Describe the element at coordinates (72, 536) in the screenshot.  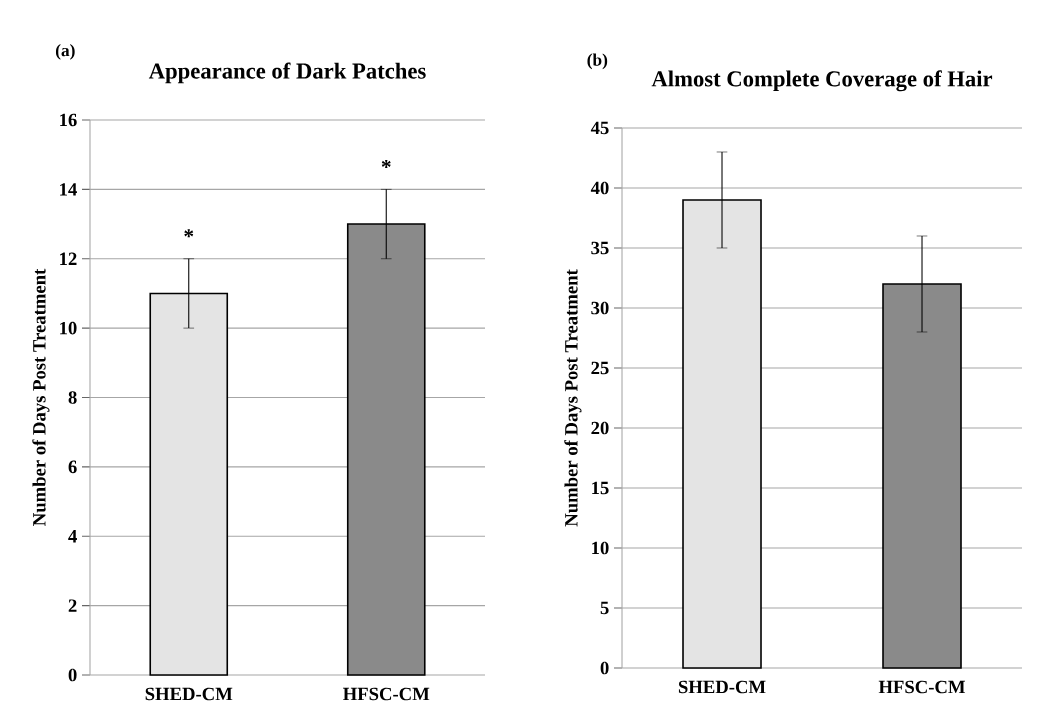
I see `y-tick-label: 4` at that location.